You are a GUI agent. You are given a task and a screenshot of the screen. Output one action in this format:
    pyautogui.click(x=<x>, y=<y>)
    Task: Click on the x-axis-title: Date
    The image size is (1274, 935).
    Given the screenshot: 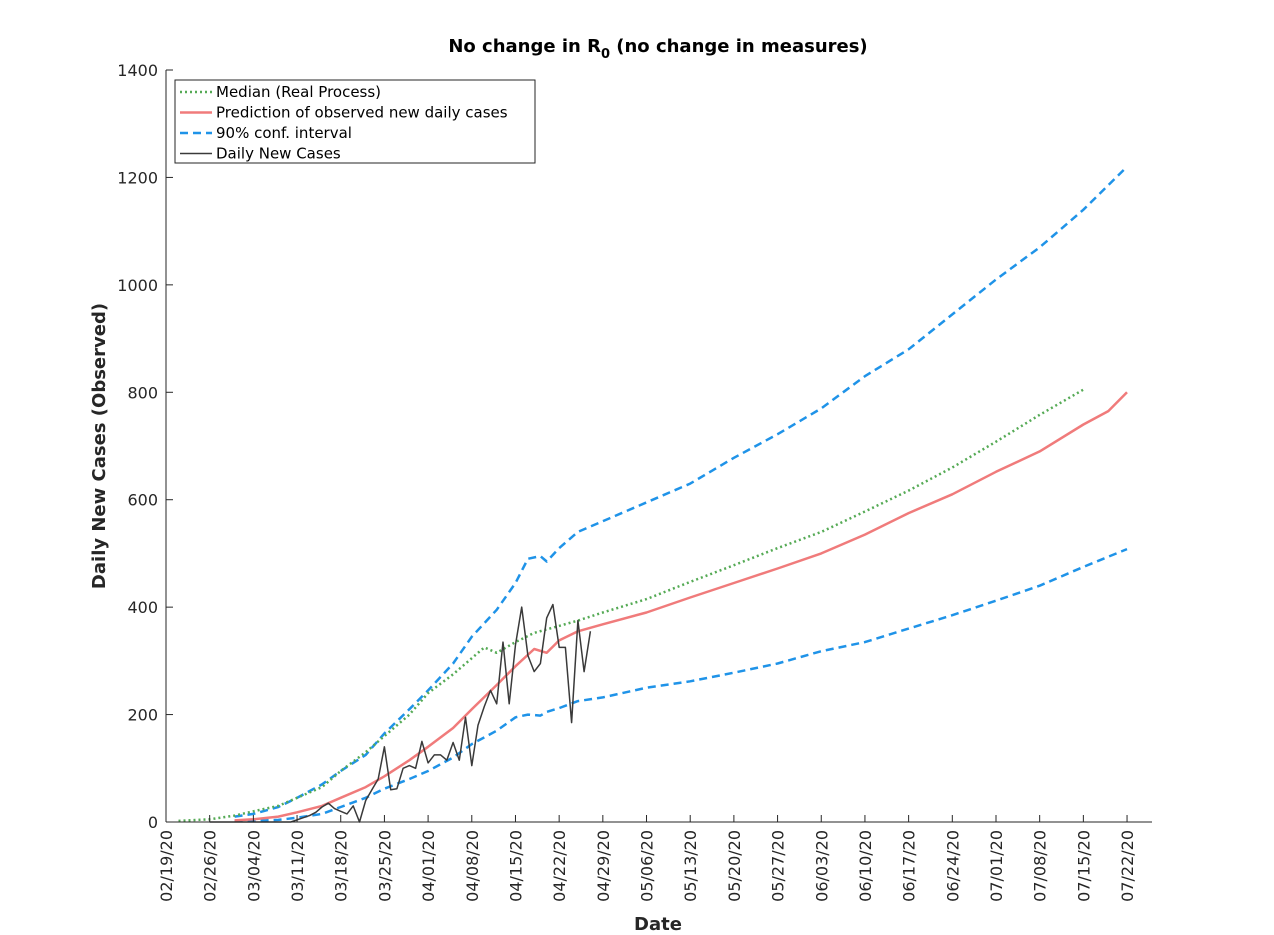 What is the action you would take?
    pyautogui.click(x=658, y=924)
    